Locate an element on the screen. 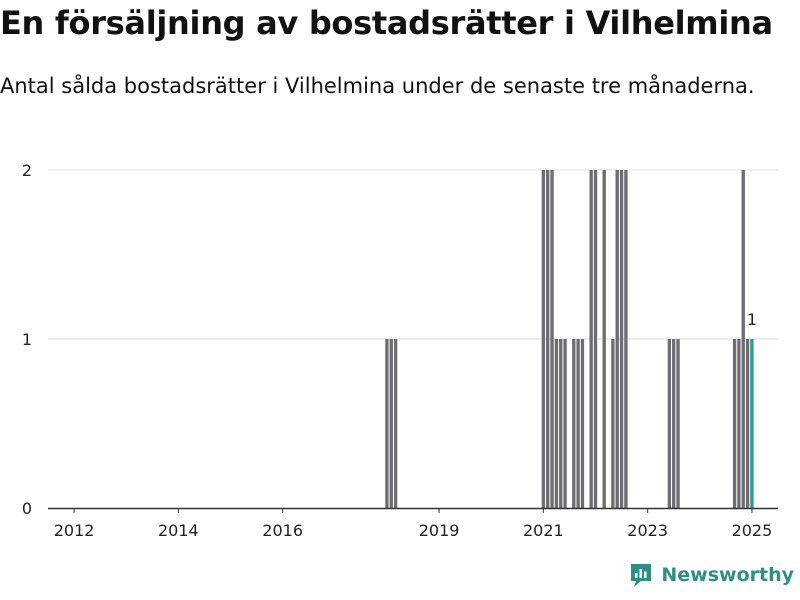 This screenshot has height=600, width=800. x-tick-label: 2014 is located at coordinates (178, 530).